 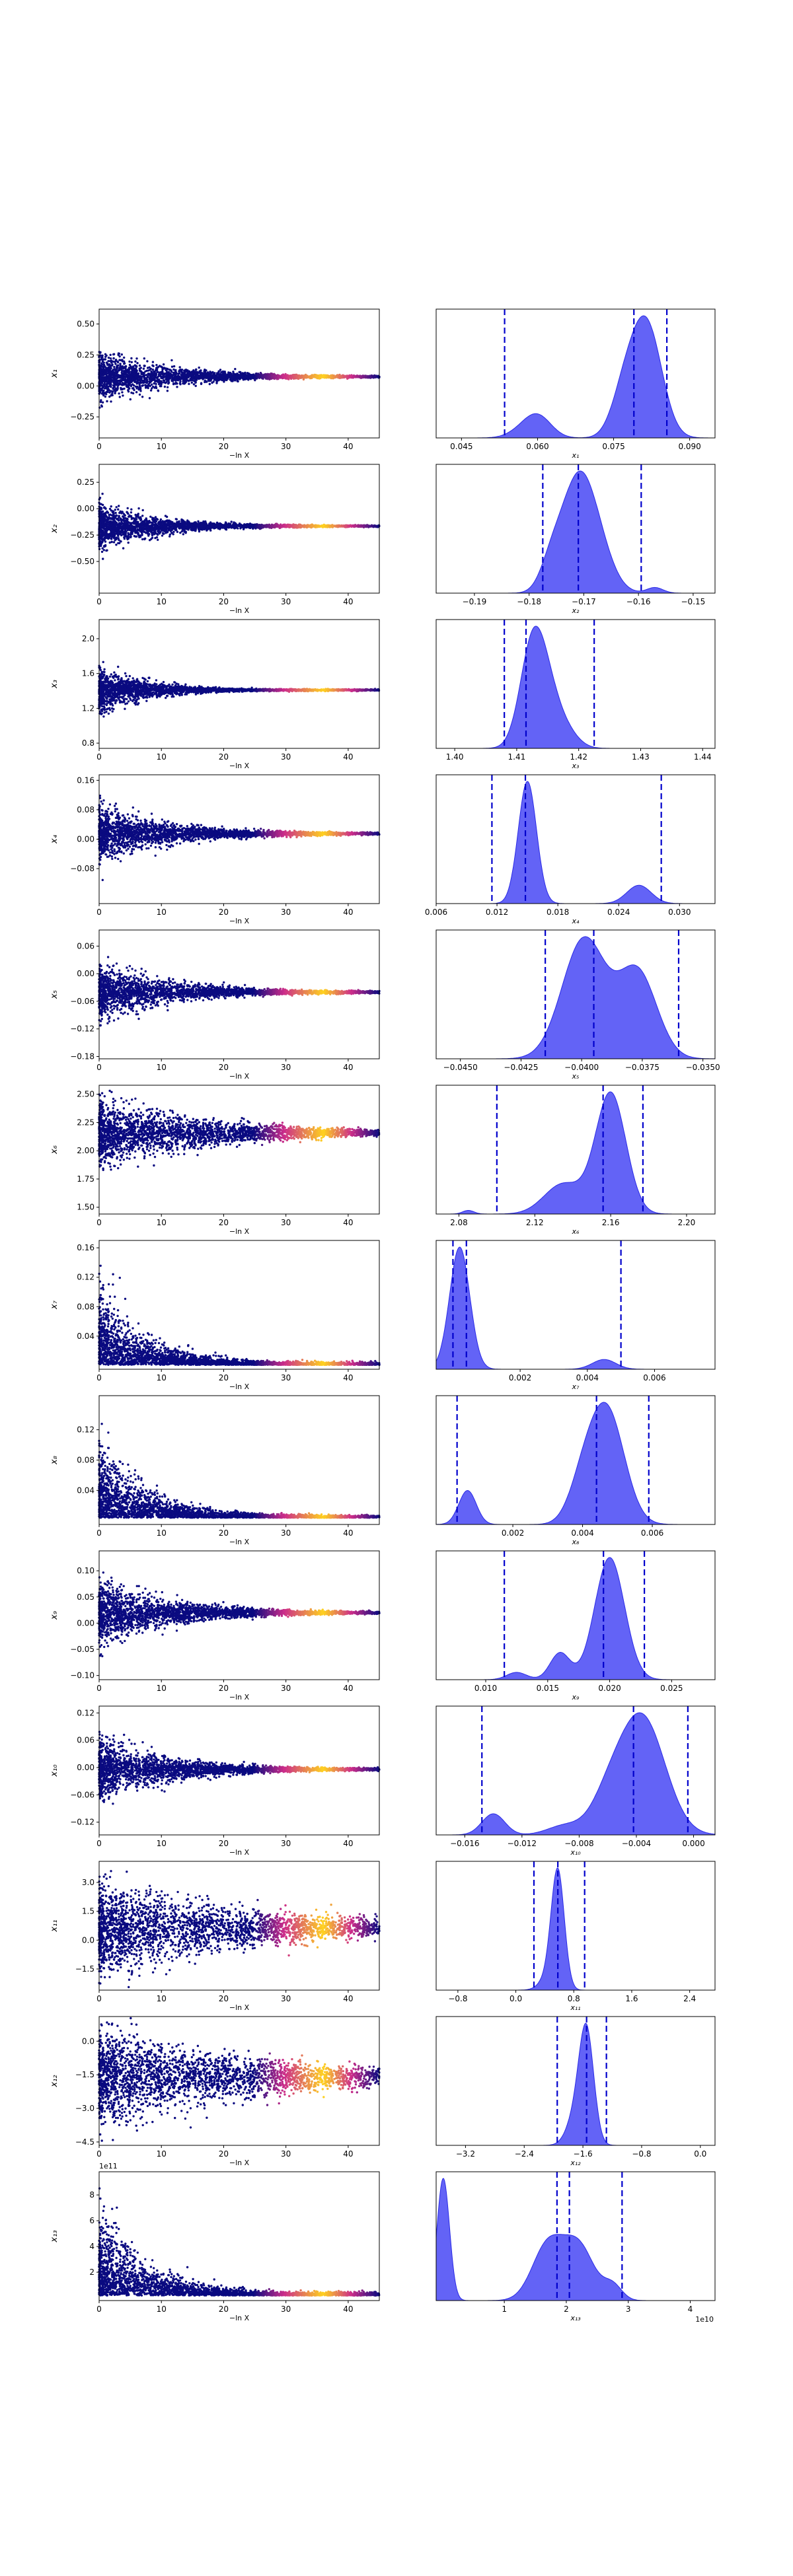 What do you see at coordinates (286, 447) in the screenshot?
I see `x-tick-label: 30` at bounding box center [286, 447].